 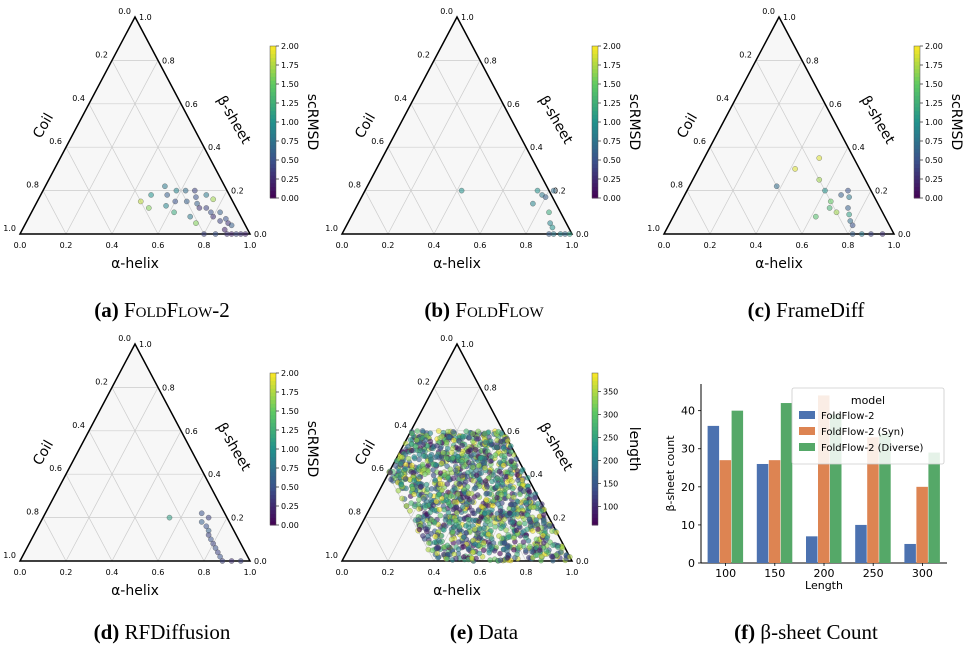 What do you see at coordinates (106, 632) in the screenshot?
I see `caption-d-tag: (d)` at bounding box center [106, 632].